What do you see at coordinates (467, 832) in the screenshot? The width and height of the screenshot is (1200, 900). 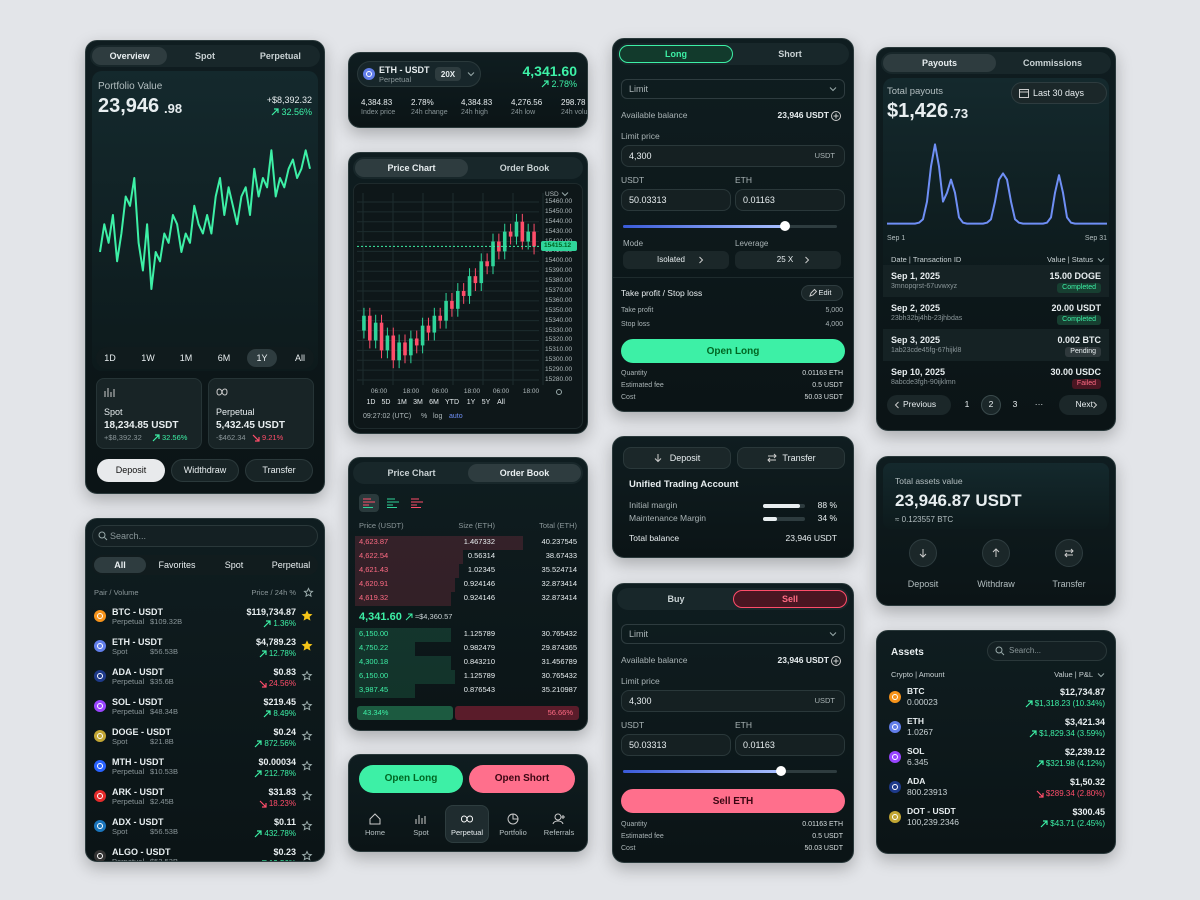 I see `nav-item: Perpetual` at bounding box center [467, 832].